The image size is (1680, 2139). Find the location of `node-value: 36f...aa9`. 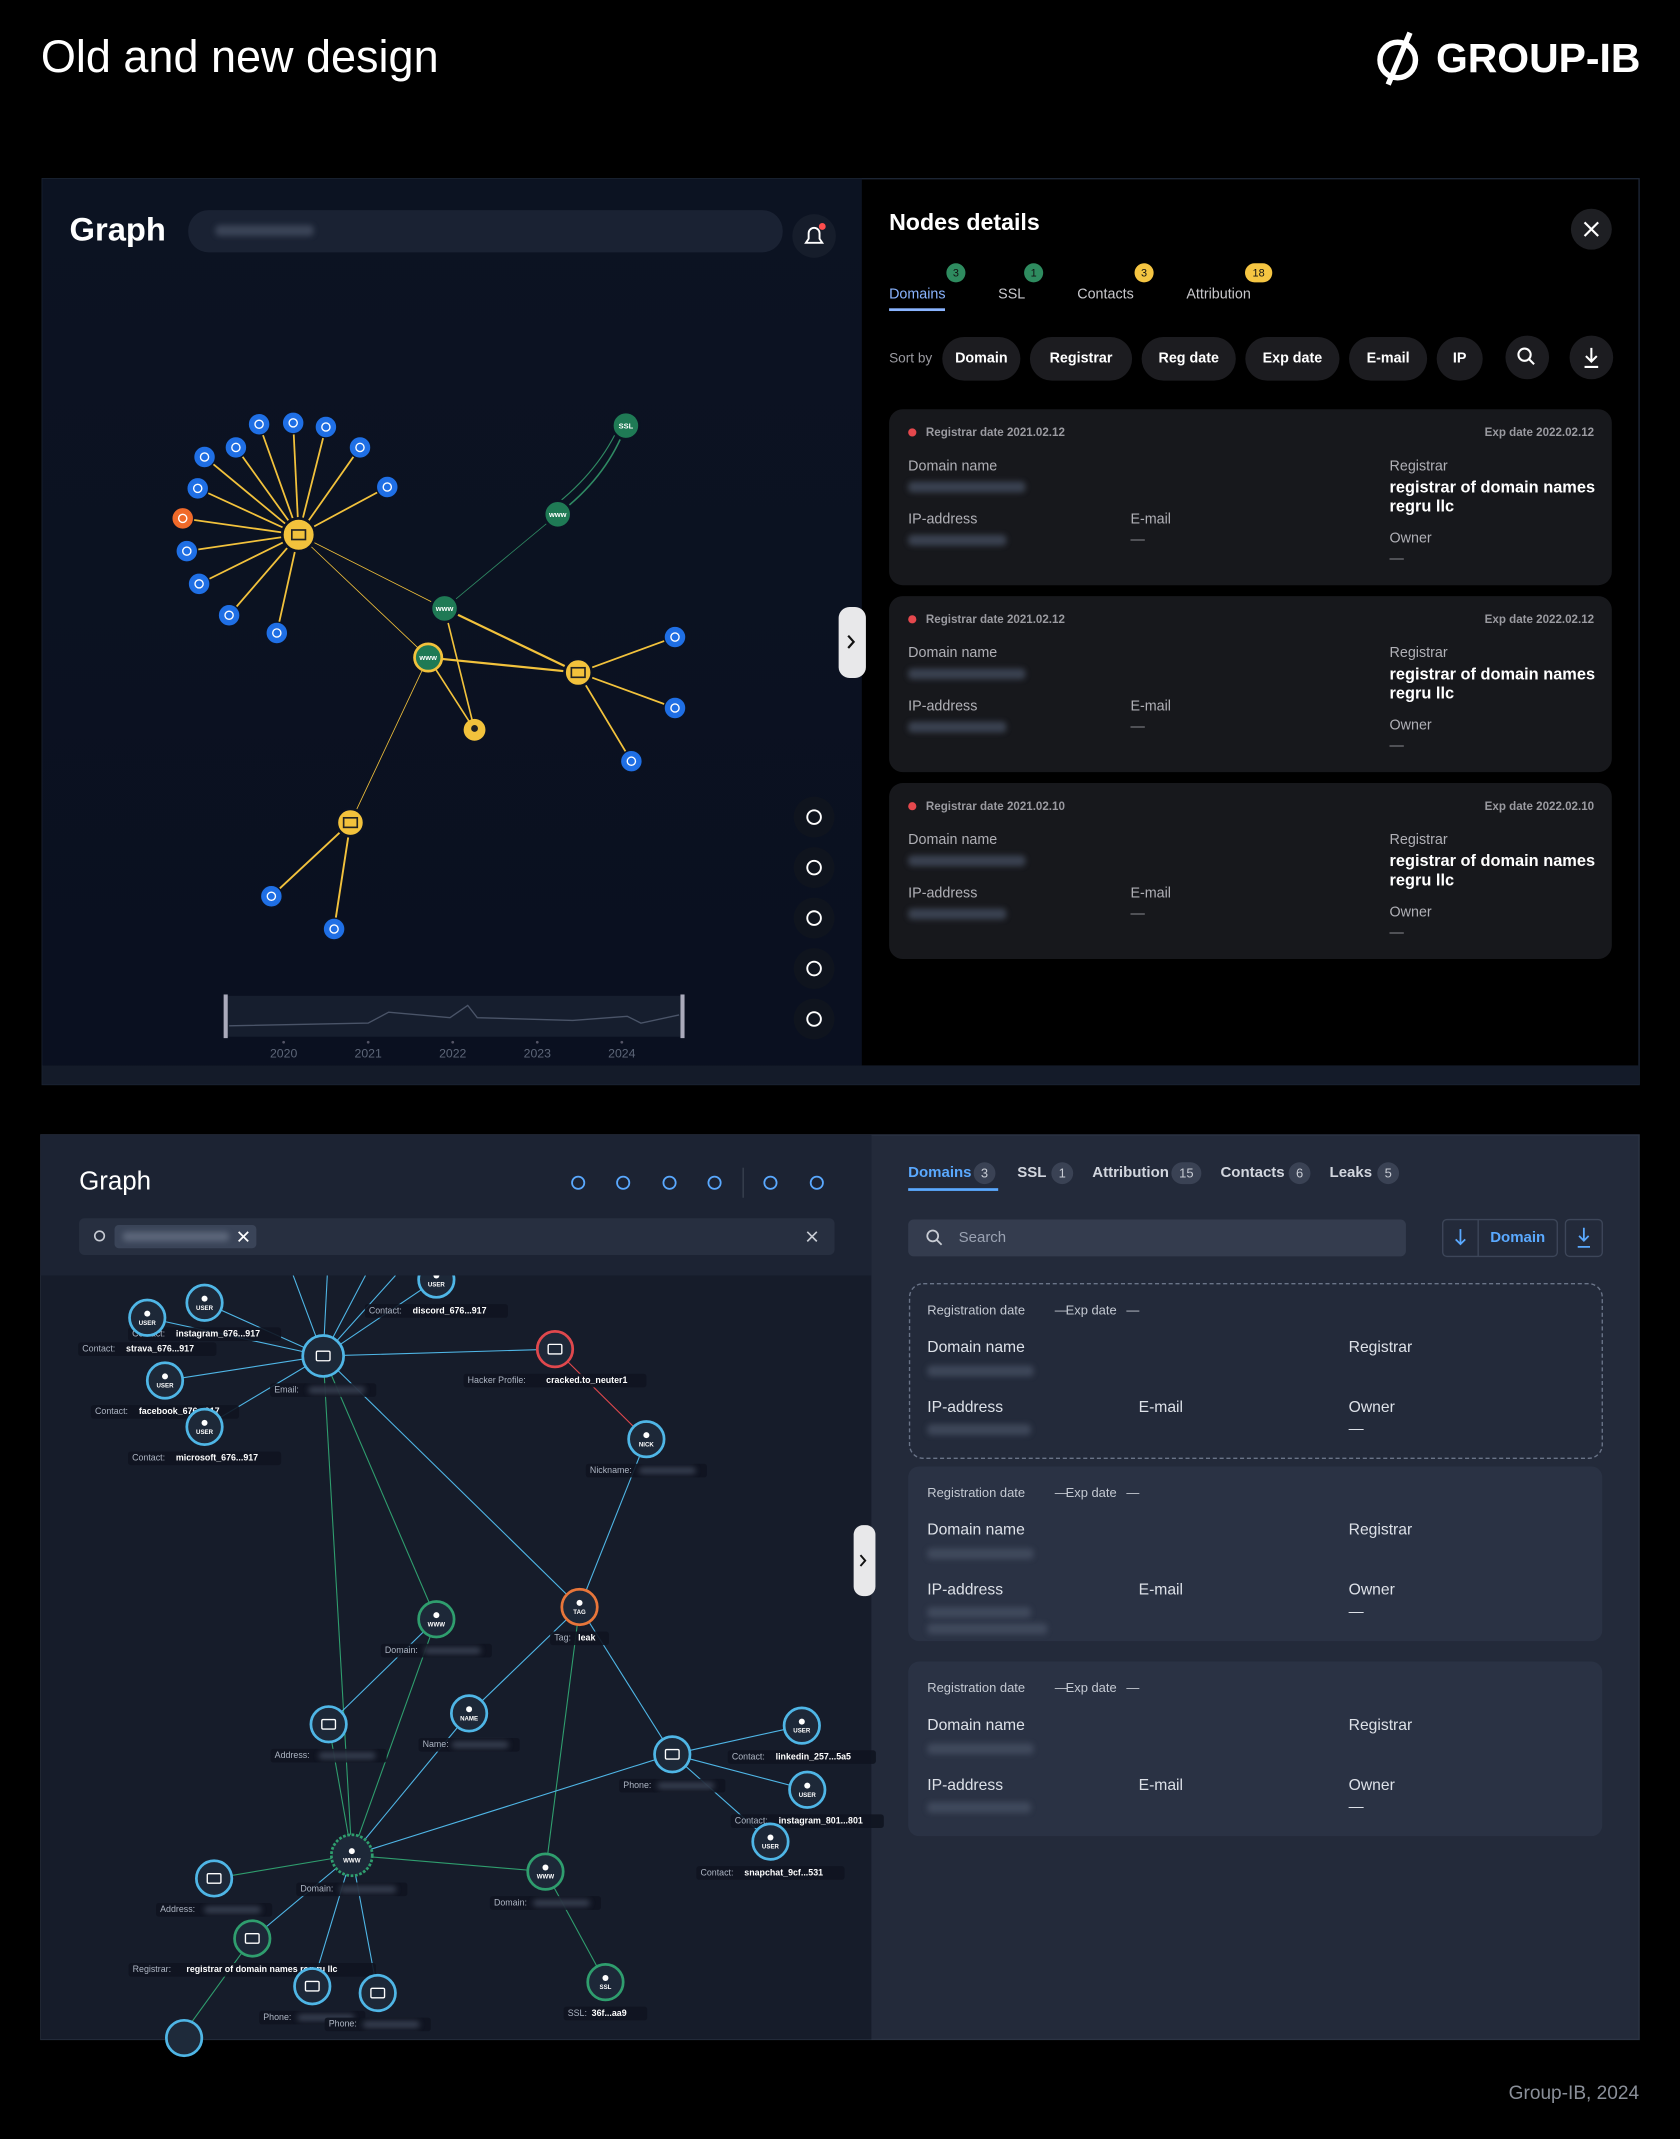

node-value: 36f...aa9 is located at coordinates (609, 2013).